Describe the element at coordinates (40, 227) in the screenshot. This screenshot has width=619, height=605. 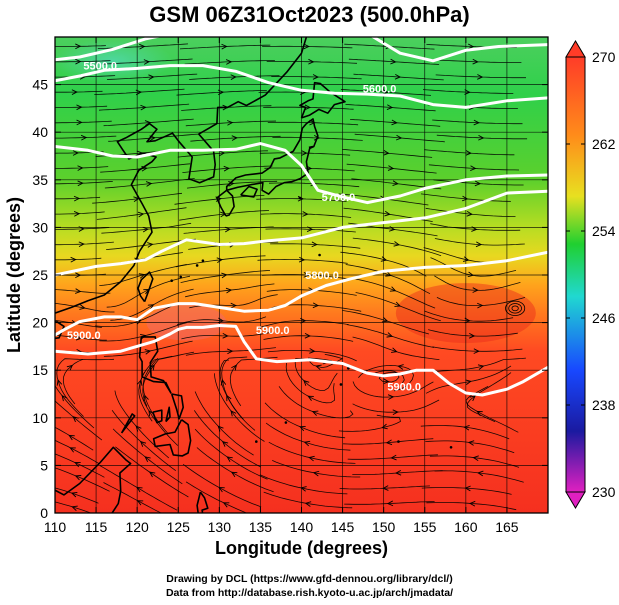
I see `y-tick-label: 30` at that location.